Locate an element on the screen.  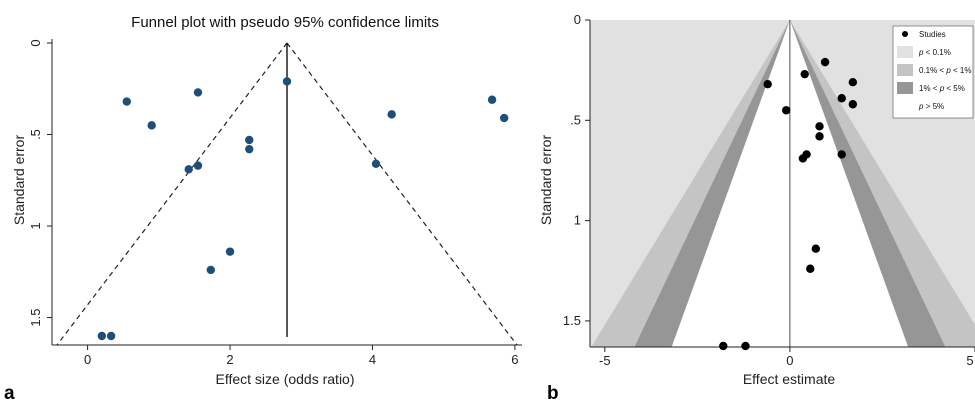
panel-label-b: b is located at coordinates (553, 392).